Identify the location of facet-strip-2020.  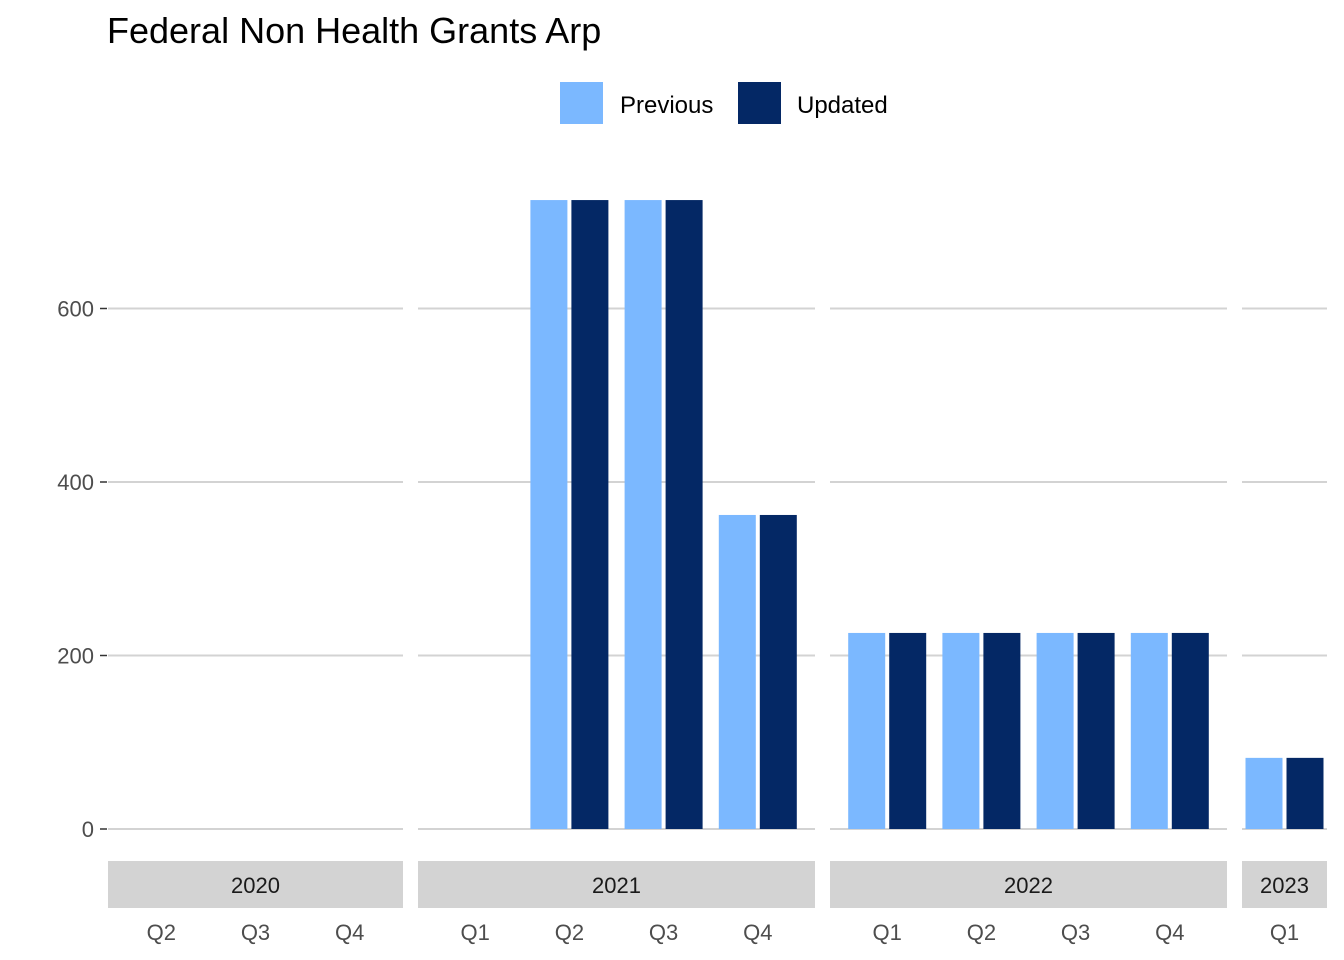
(255, 884).